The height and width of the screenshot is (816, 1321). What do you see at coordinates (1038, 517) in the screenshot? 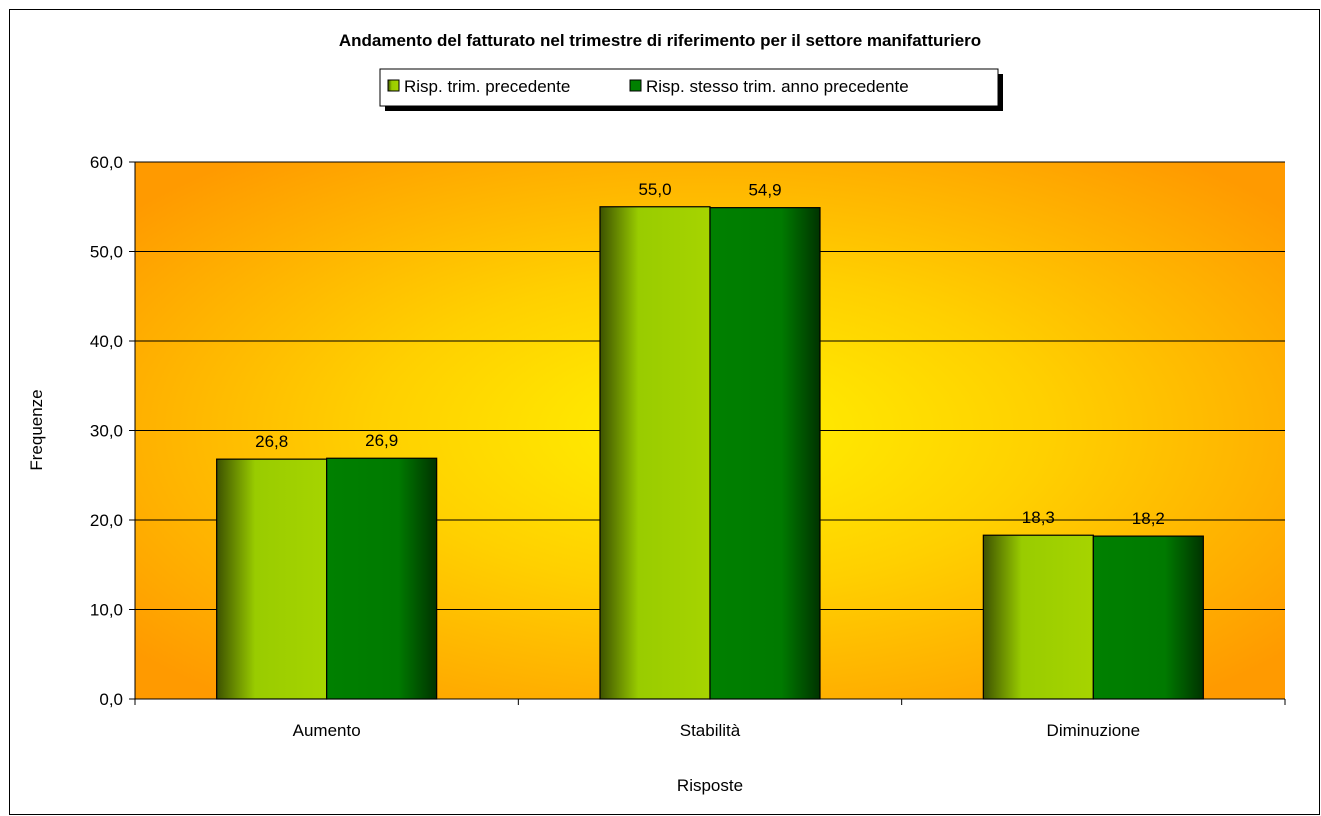
I see `data-label: 18,3` at bounding box center [1038, 517].